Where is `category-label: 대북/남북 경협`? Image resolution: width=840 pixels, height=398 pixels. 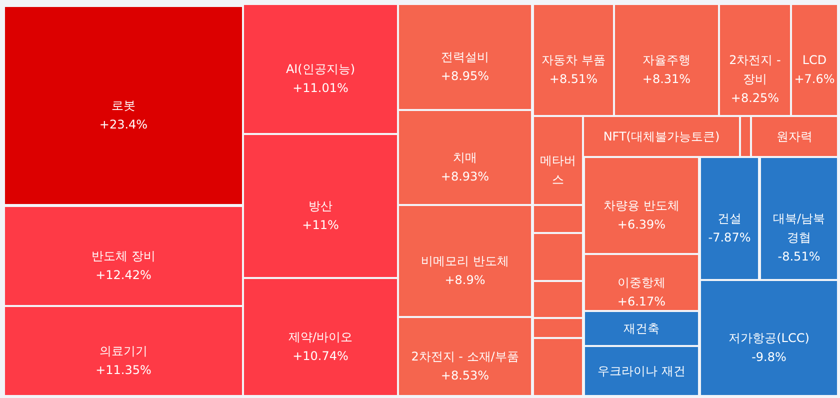
category-label: 대북/남북 경협 is located at coordinates (799, 228).